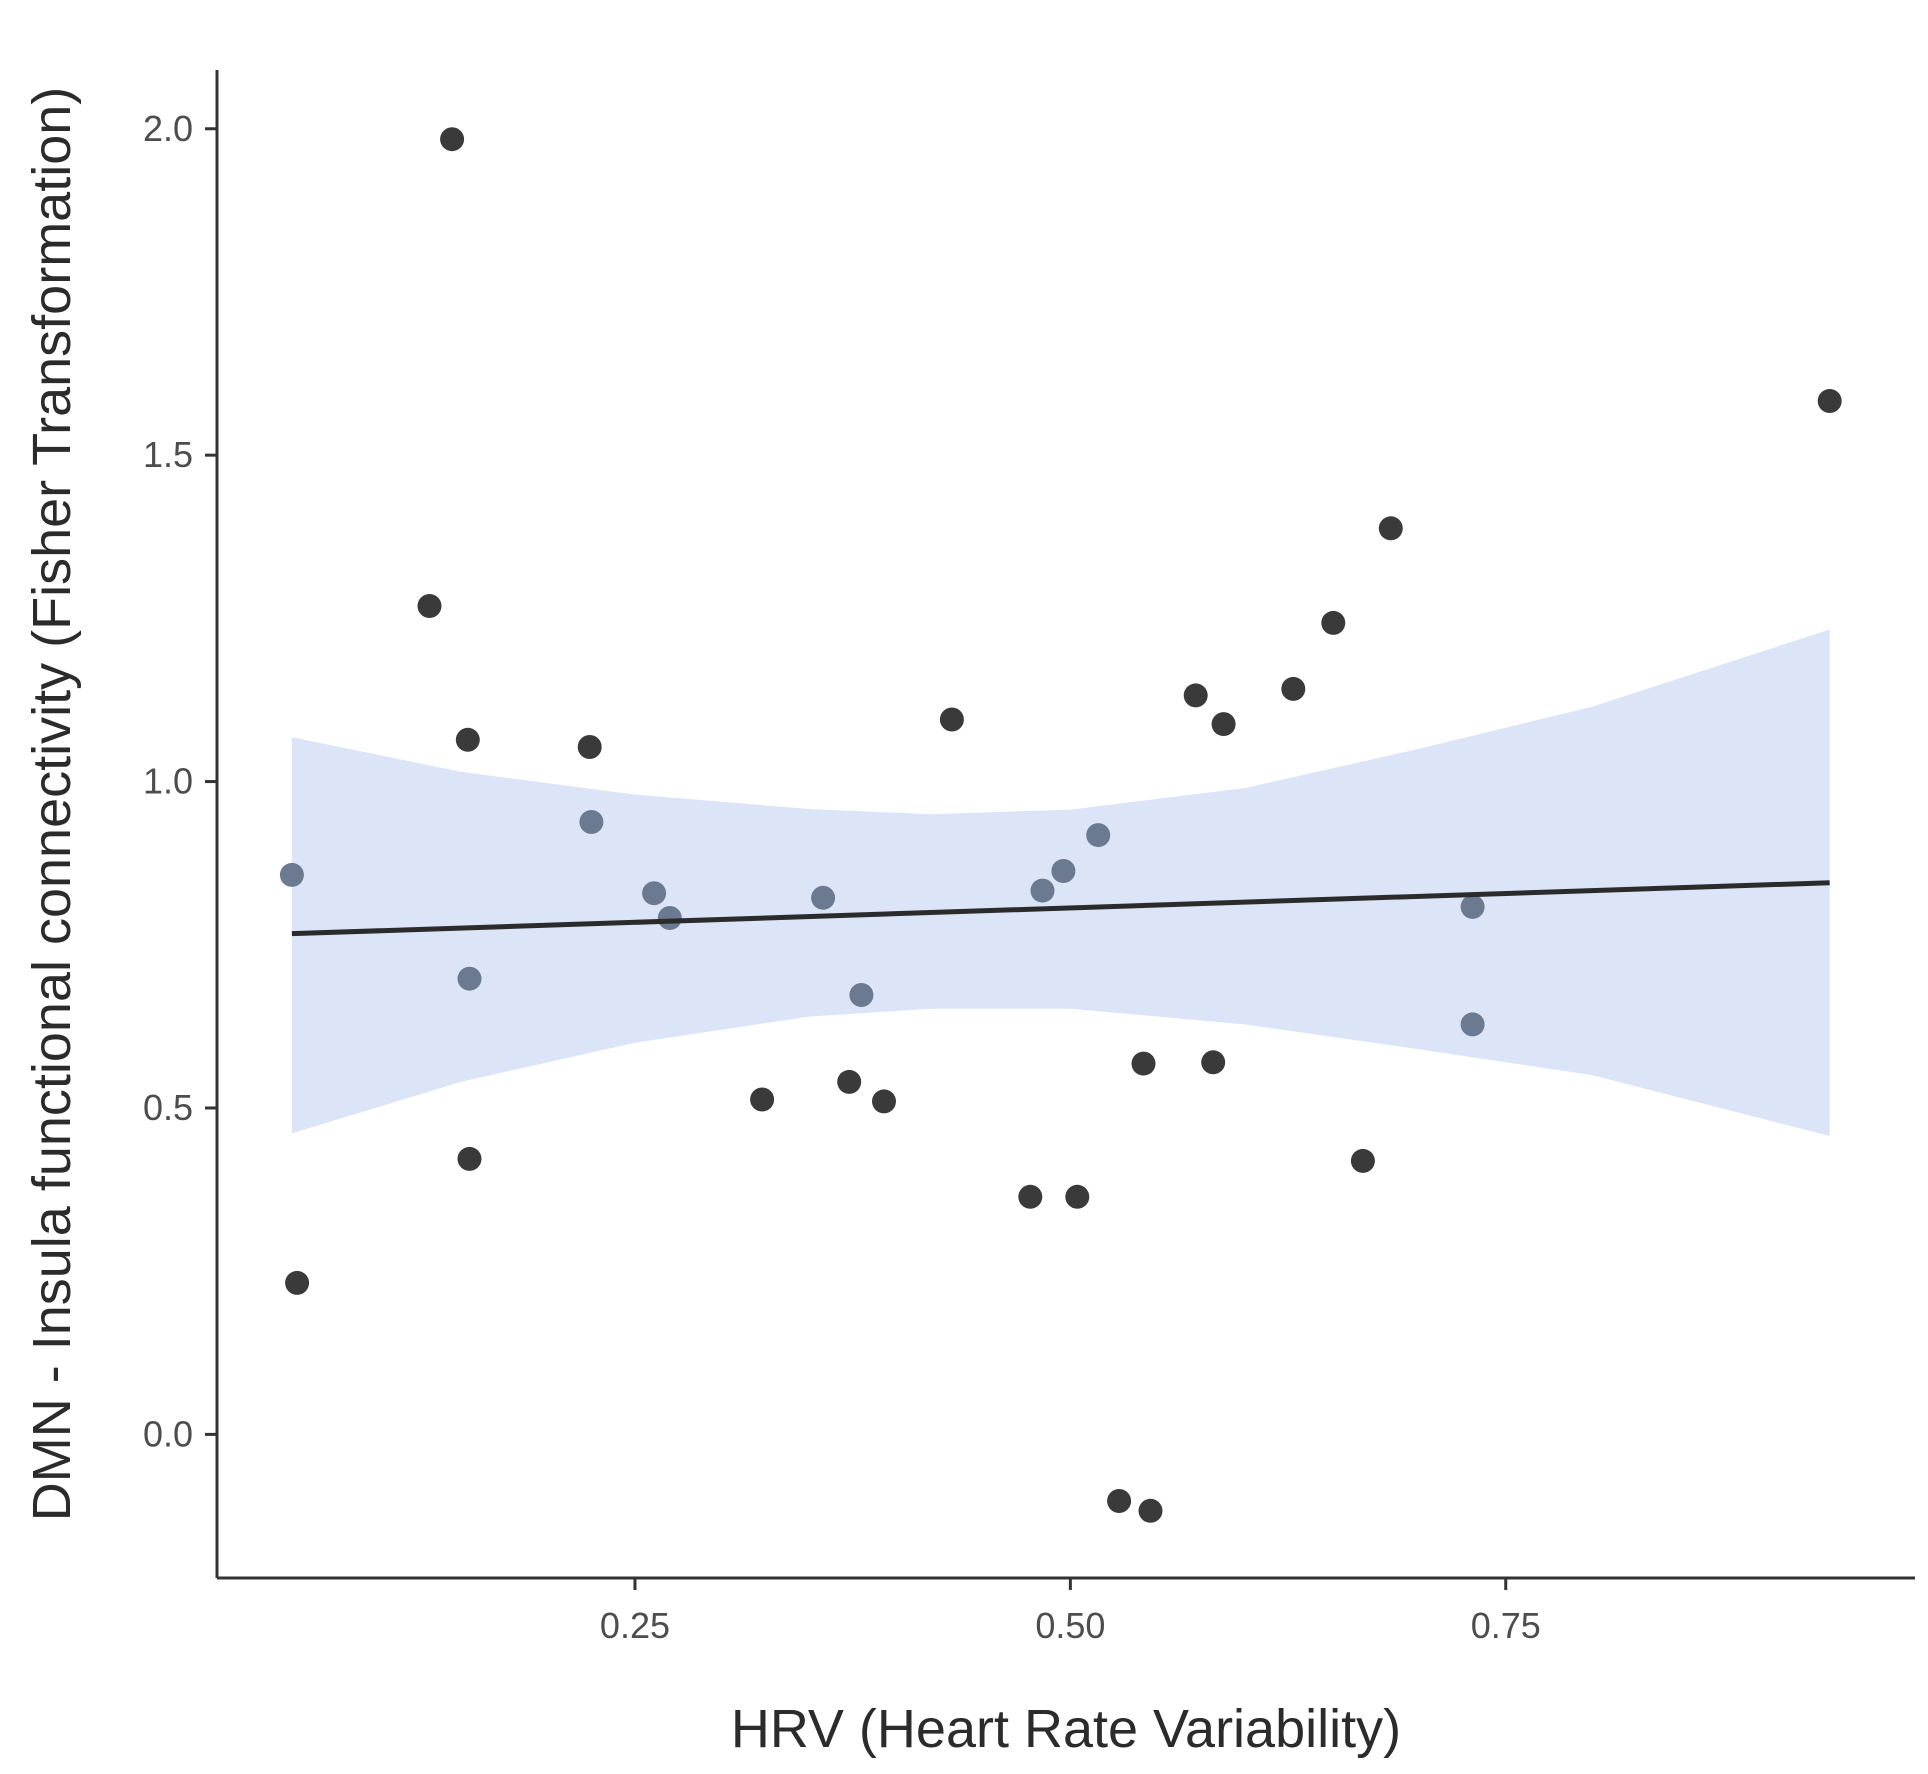  I want to click on x-axis-ticks: 0.25 0.50 0.75, so click(1070, 1612).